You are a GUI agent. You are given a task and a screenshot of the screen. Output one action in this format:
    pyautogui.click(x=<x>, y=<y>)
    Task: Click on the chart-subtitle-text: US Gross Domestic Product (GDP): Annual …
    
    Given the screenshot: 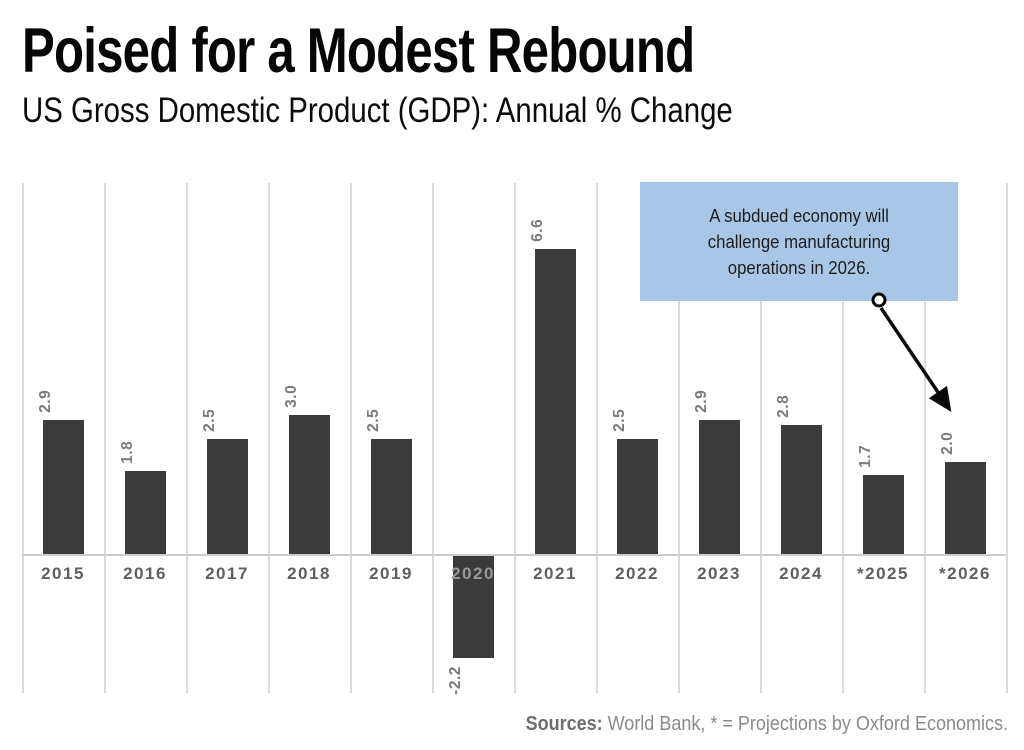 What is the action you would take?
    pyautogui.click(x=377, y=110)
    